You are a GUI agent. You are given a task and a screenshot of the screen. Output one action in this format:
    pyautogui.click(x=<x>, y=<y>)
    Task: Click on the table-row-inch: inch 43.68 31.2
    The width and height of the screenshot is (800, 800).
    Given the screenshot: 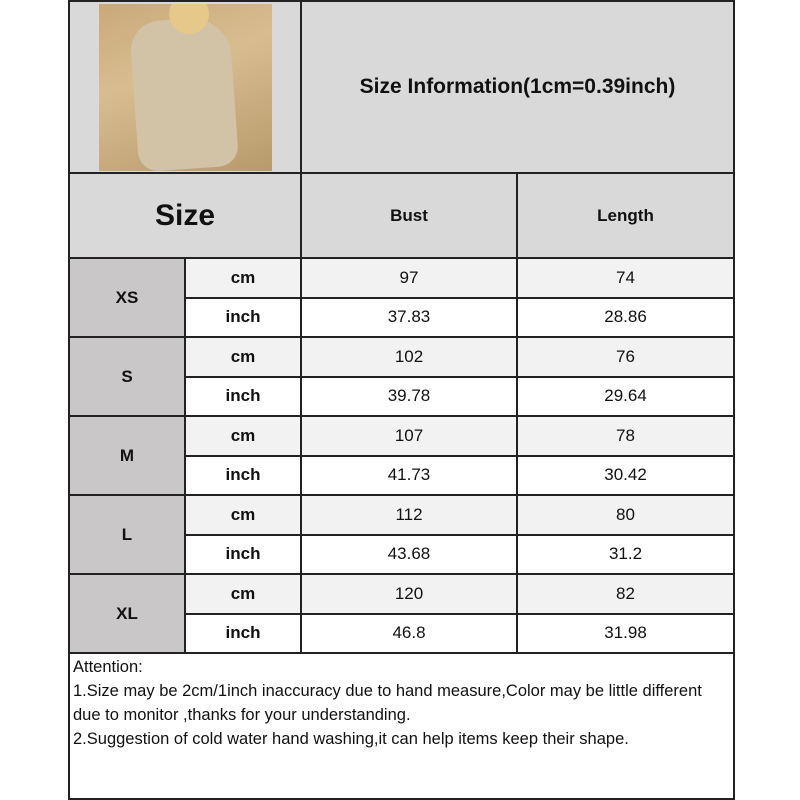 What is the action you would take?
    pyautogui.click(x=402, y=554)
    